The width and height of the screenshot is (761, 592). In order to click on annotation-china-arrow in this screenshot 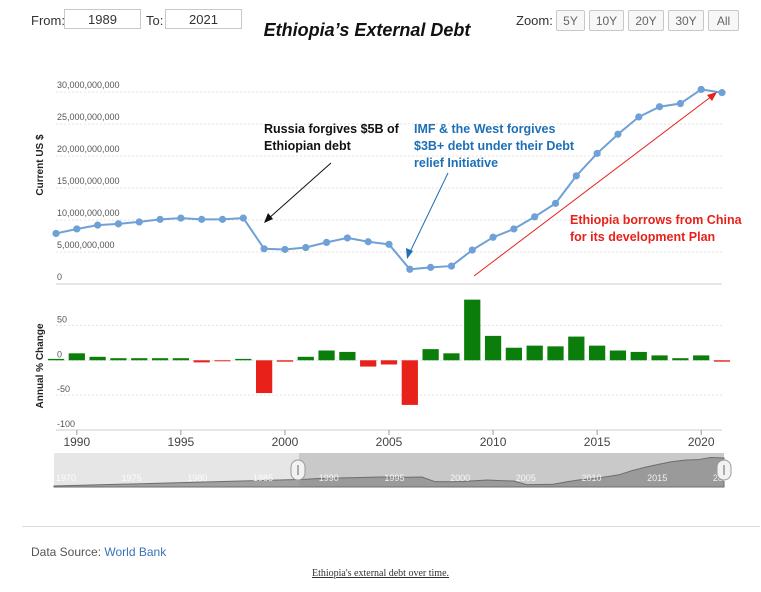, I will do `click(593, 186)`.